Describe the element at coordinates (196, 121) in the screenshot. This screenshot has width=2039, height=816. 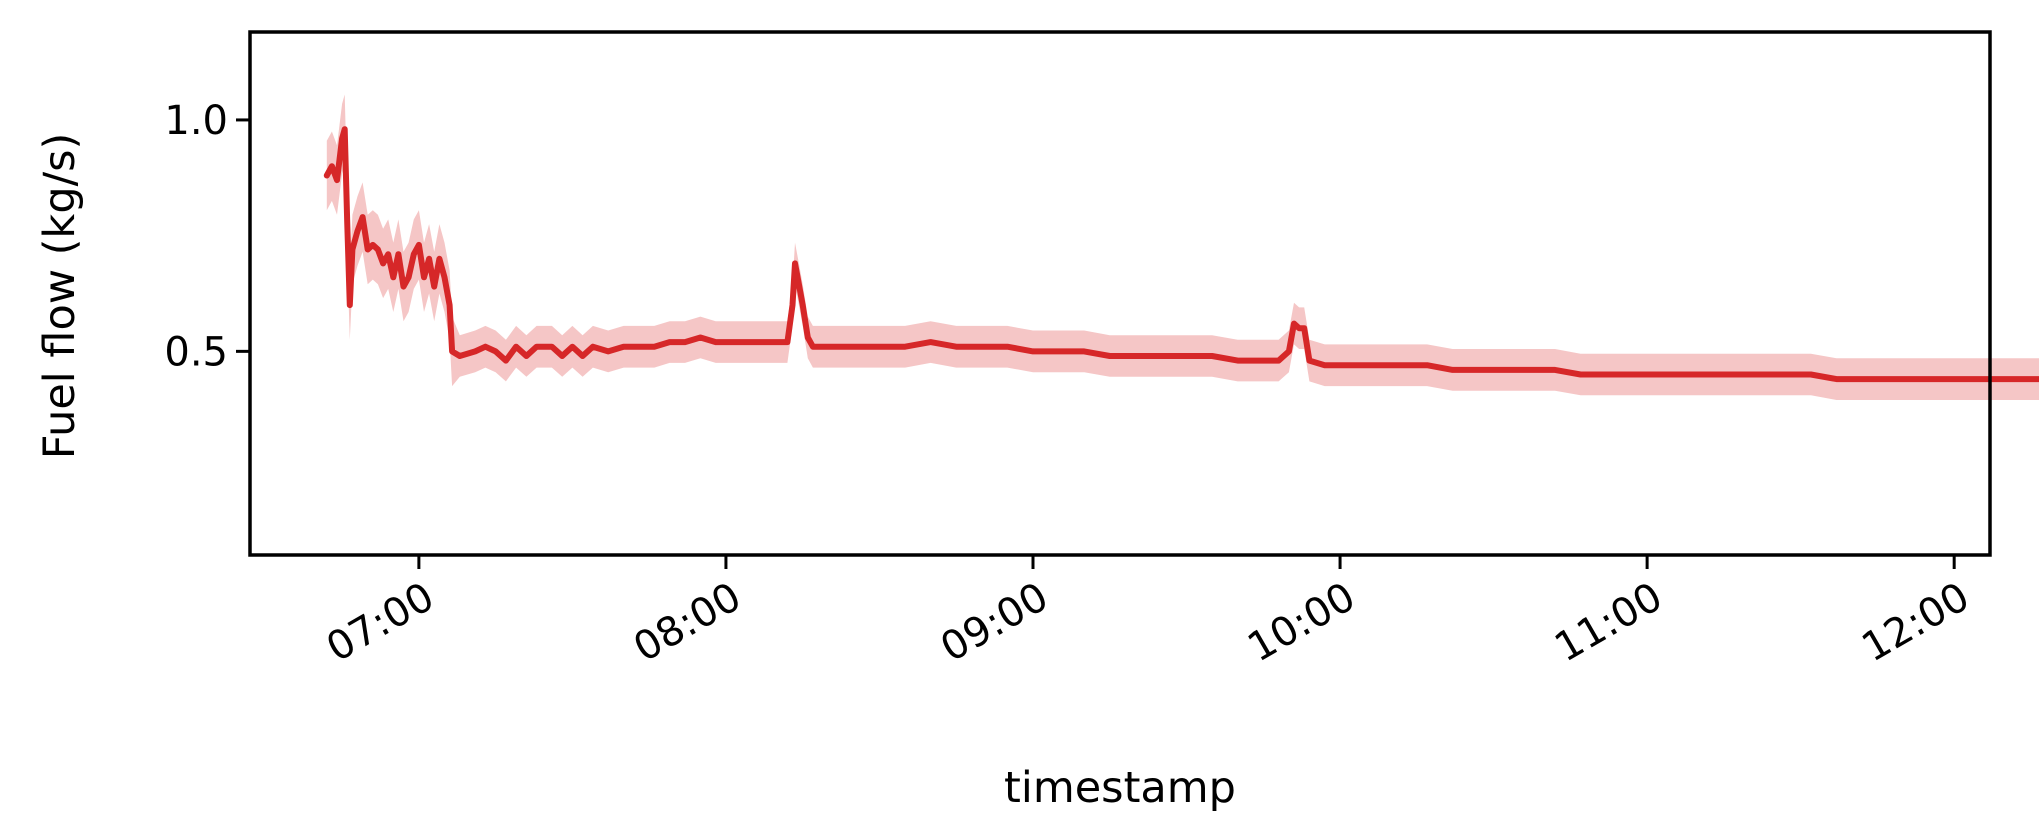
I see `y-tick-label: 1.0` at that location.